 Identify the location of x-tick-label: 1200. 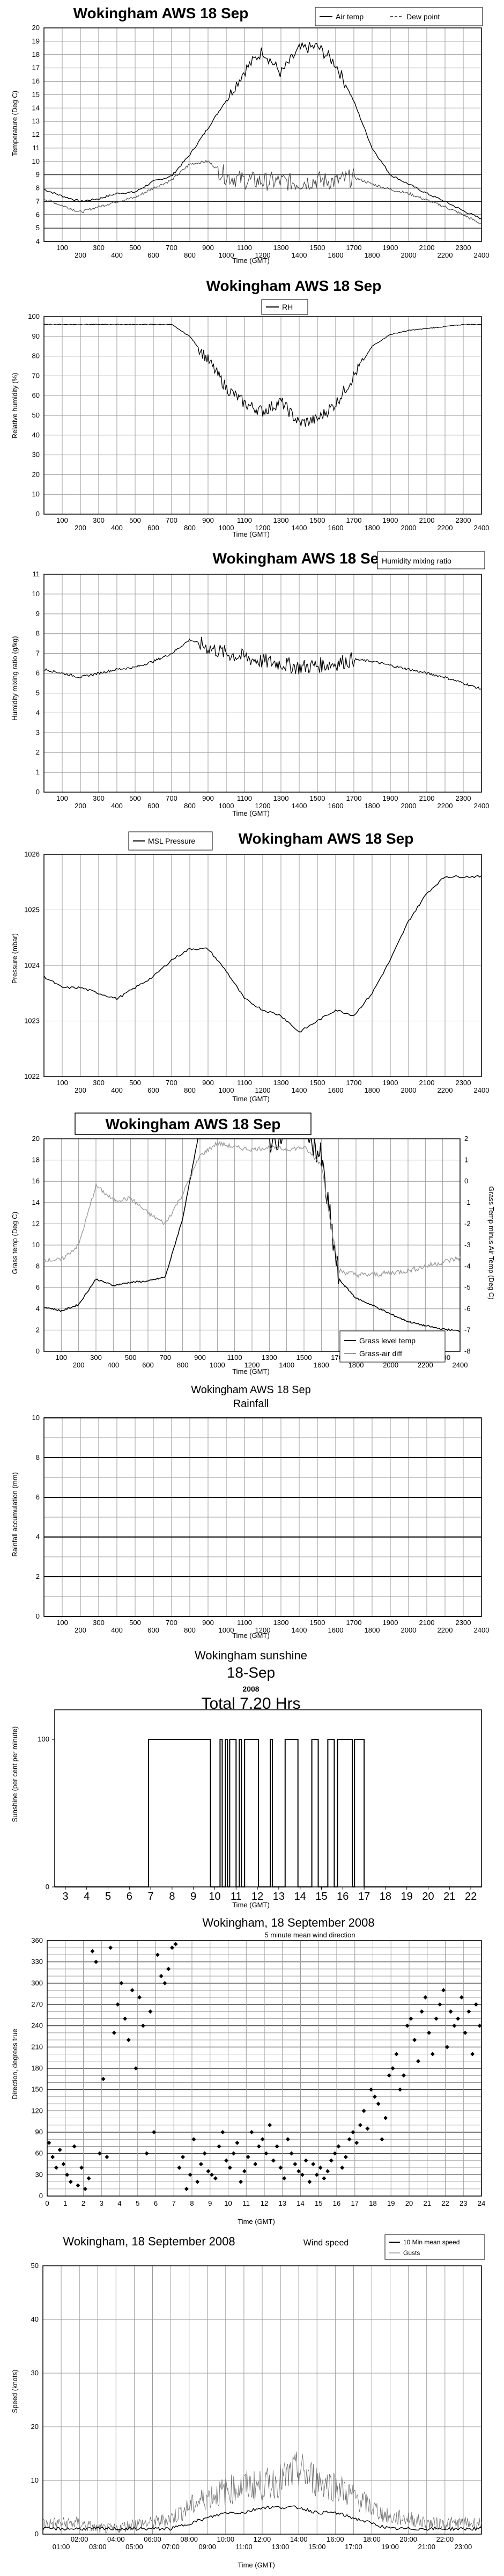
(263, 1630).